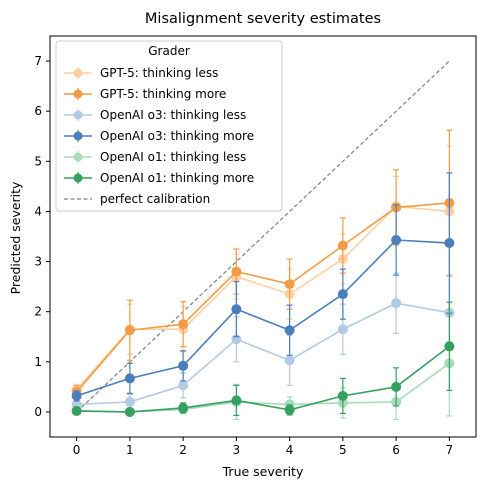 The width and height of the screenshot is (490, 490). I want to click on y-axis-label: Predicted severity, so click(15, 237).